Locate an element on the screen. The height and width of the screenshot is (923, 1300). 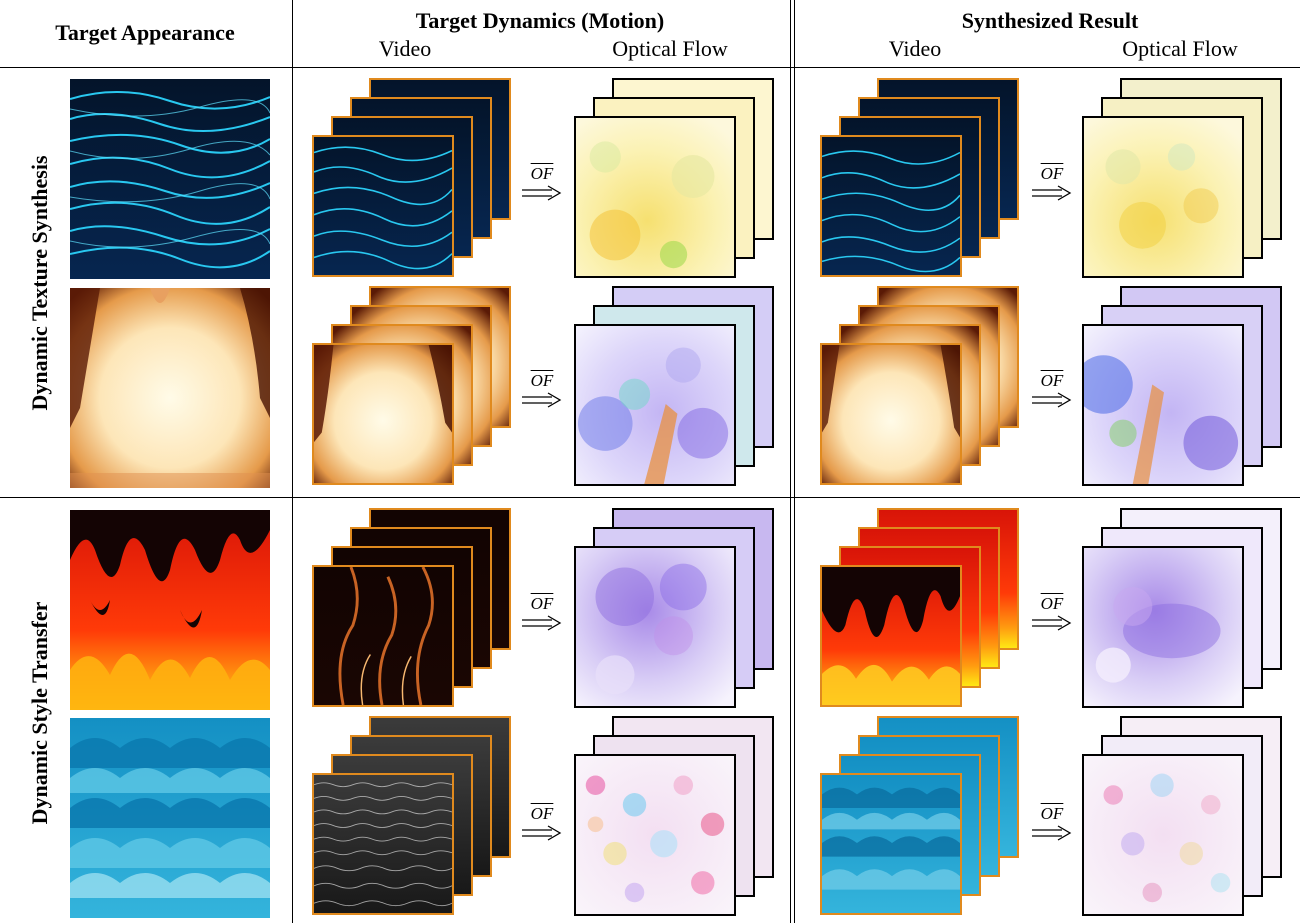
appearance-image-cartoon-waves is located at coordinates (170, 818).